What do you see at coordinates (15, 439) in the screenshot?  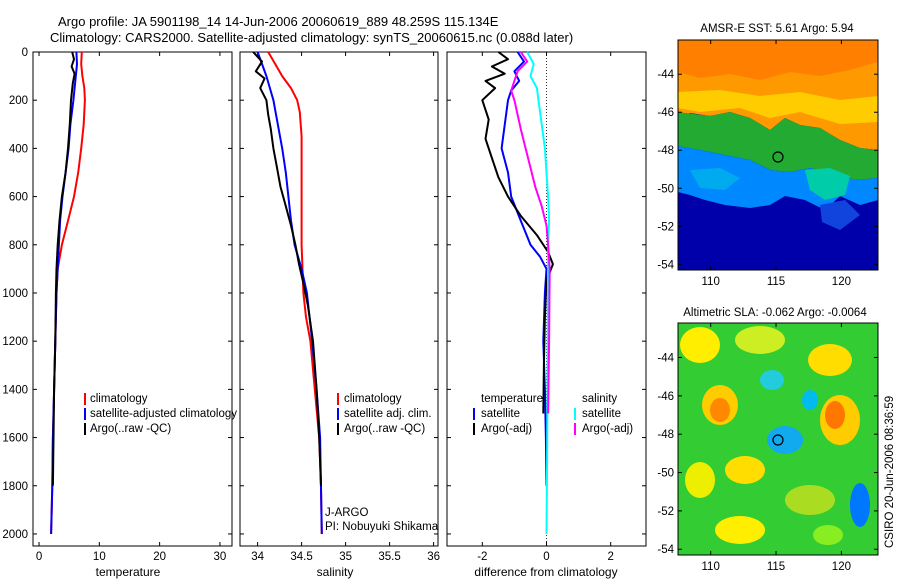 I see `y-tick-label: 1600` at bounding box center [15, 439].